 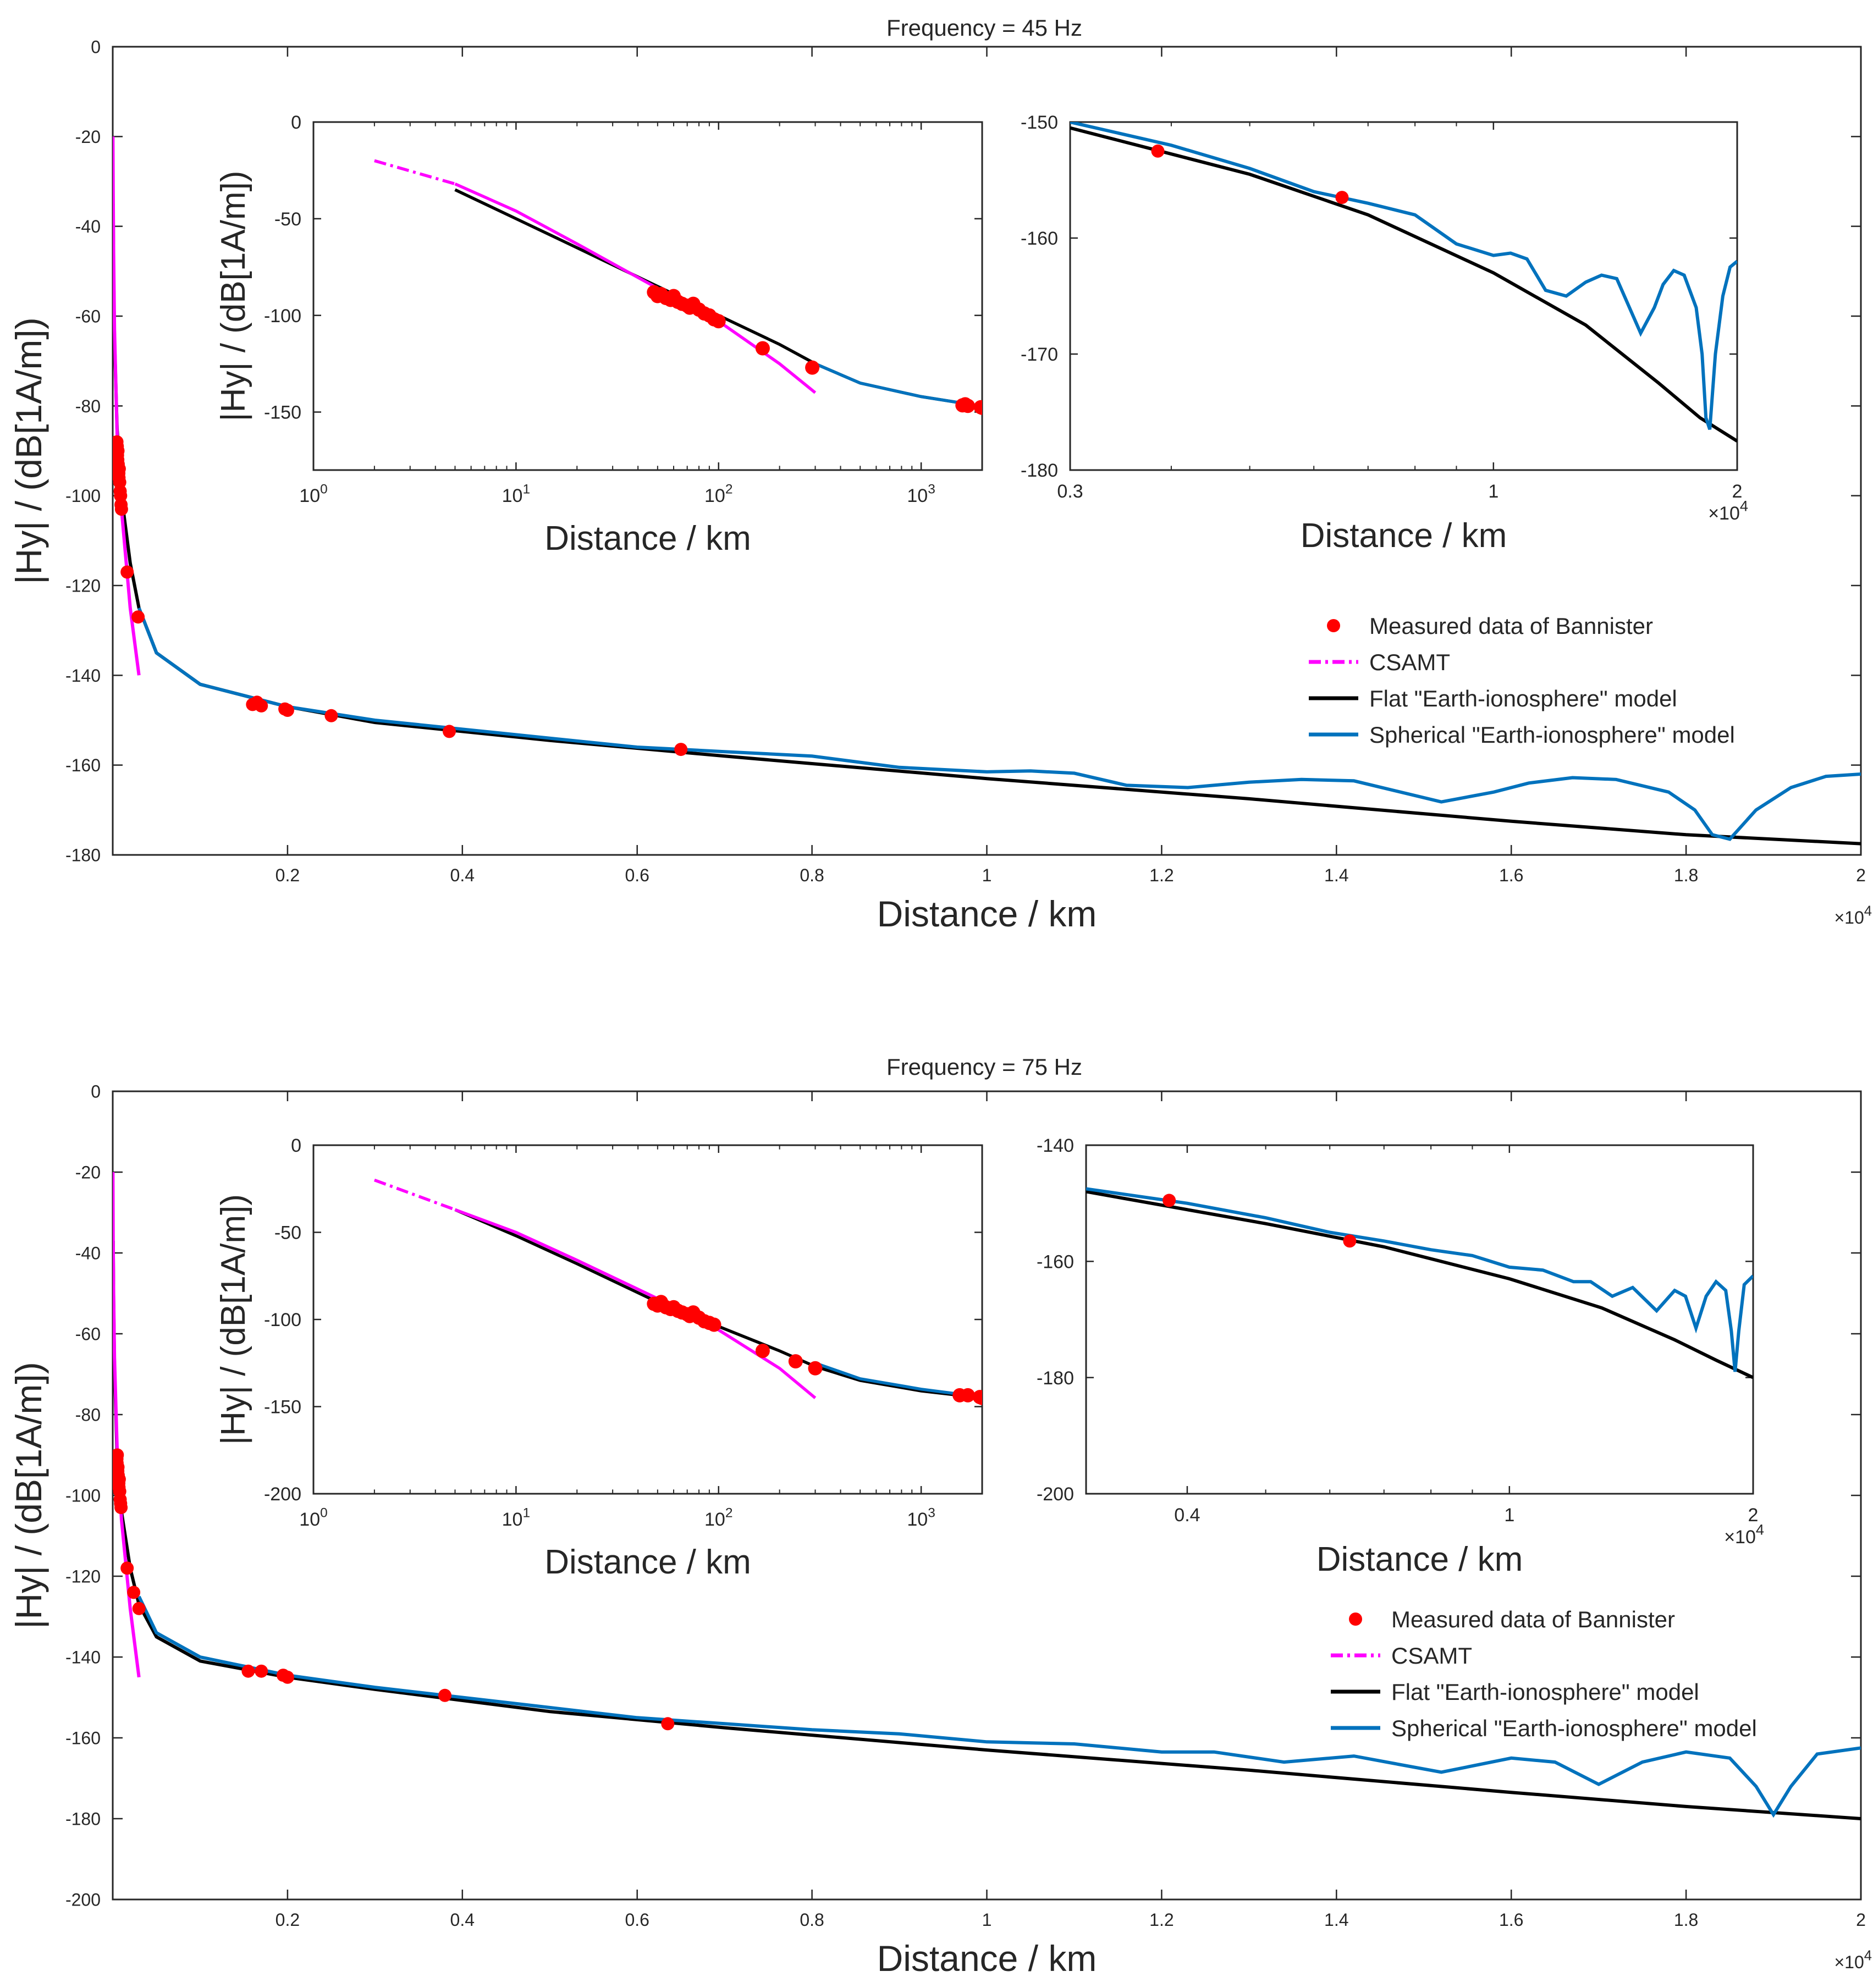 I want to click on p1-inset-left-axes-box, so click(x=647, y=1319).